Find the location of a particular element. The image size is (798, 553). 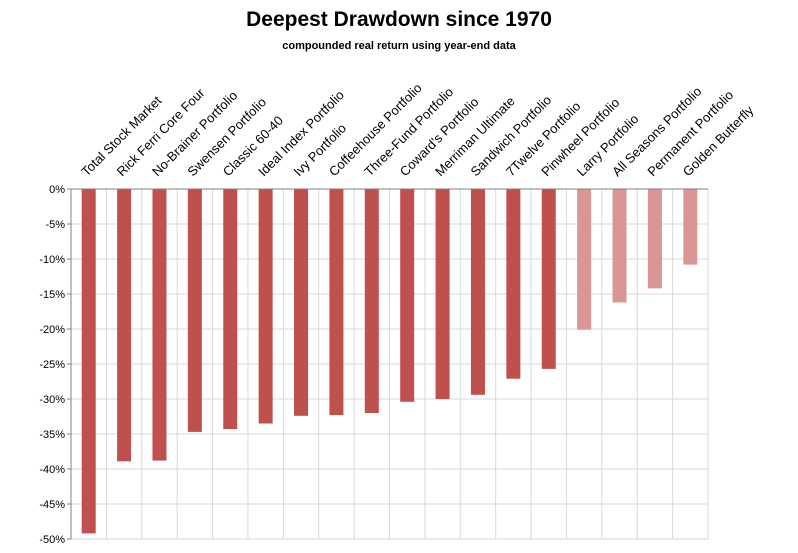

y-tick-label: -5% is located at coordinates (55, 225).